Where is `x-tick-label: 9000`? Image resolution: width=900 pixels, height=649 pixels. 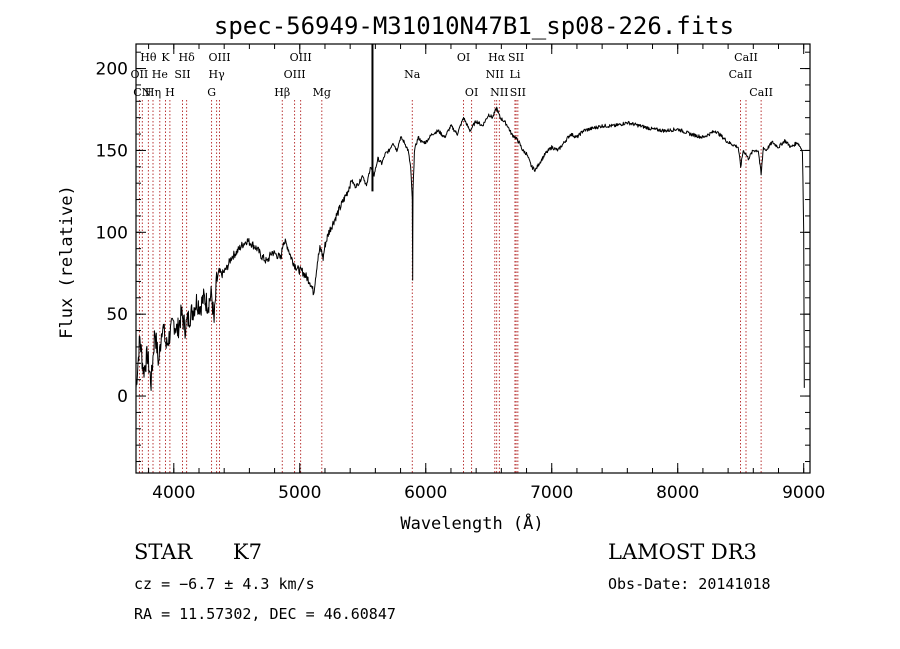
x-tick-label: 9000 is located at coordinates (803, 493).